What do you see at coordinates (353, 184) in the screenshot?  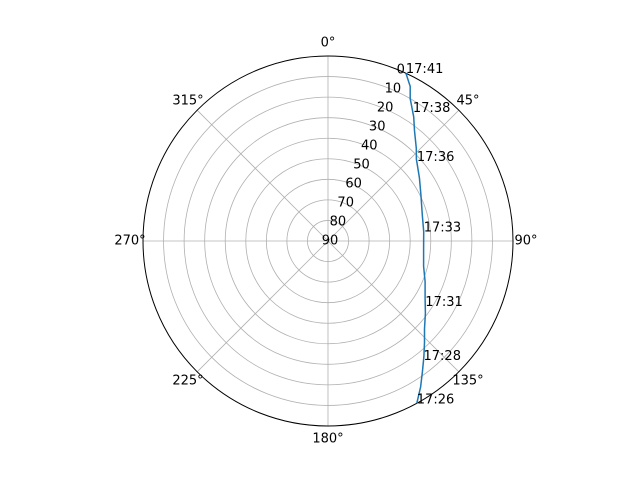 I see `r-tick-label: 60` at bounding box center [353, 184].